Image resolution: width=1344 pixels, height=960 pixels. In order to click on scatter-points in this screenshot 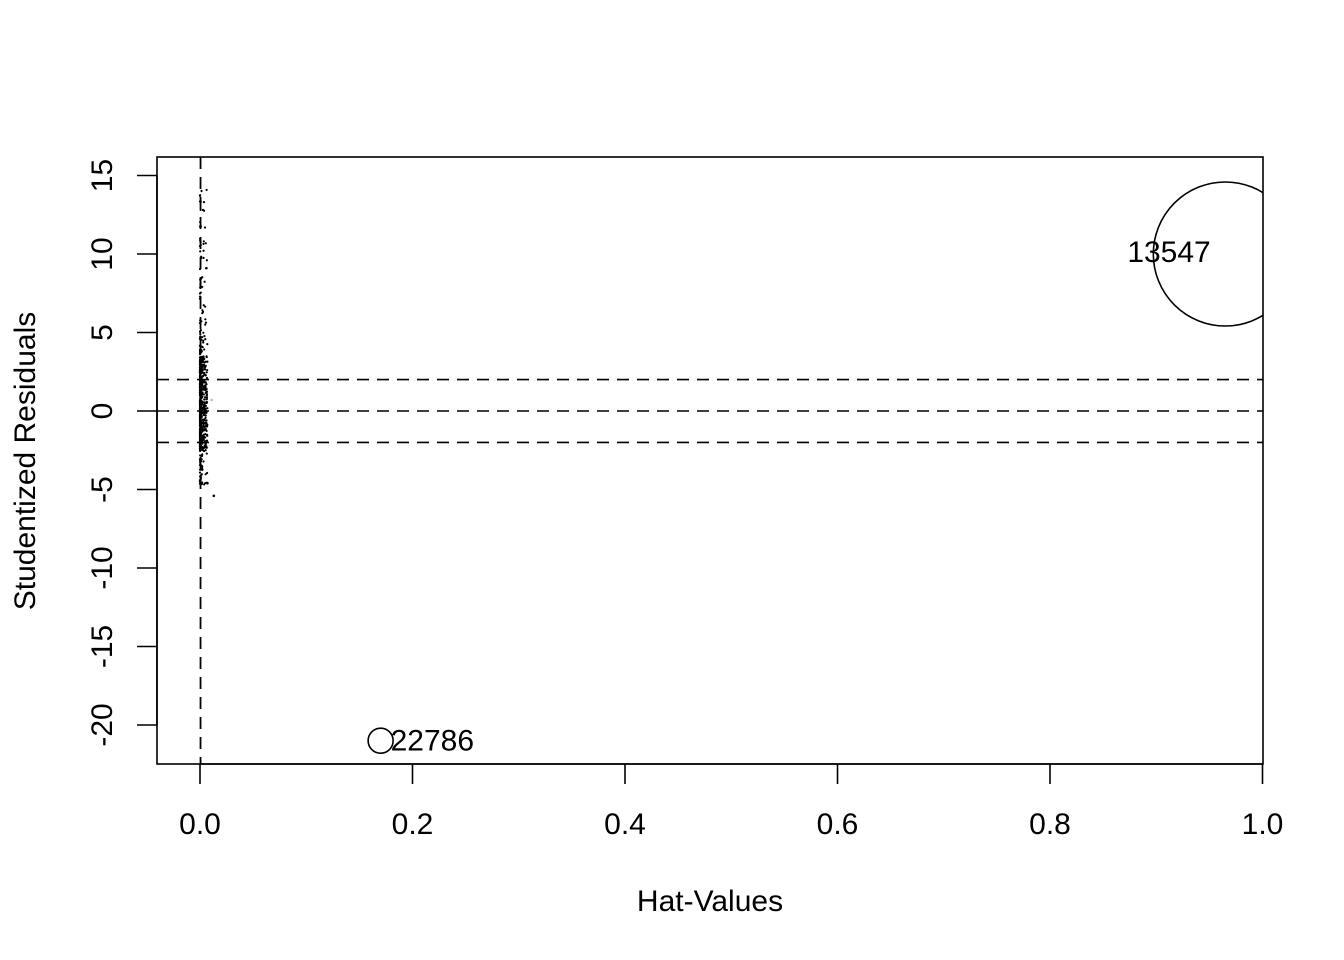, I will do `click(207, 343)`.